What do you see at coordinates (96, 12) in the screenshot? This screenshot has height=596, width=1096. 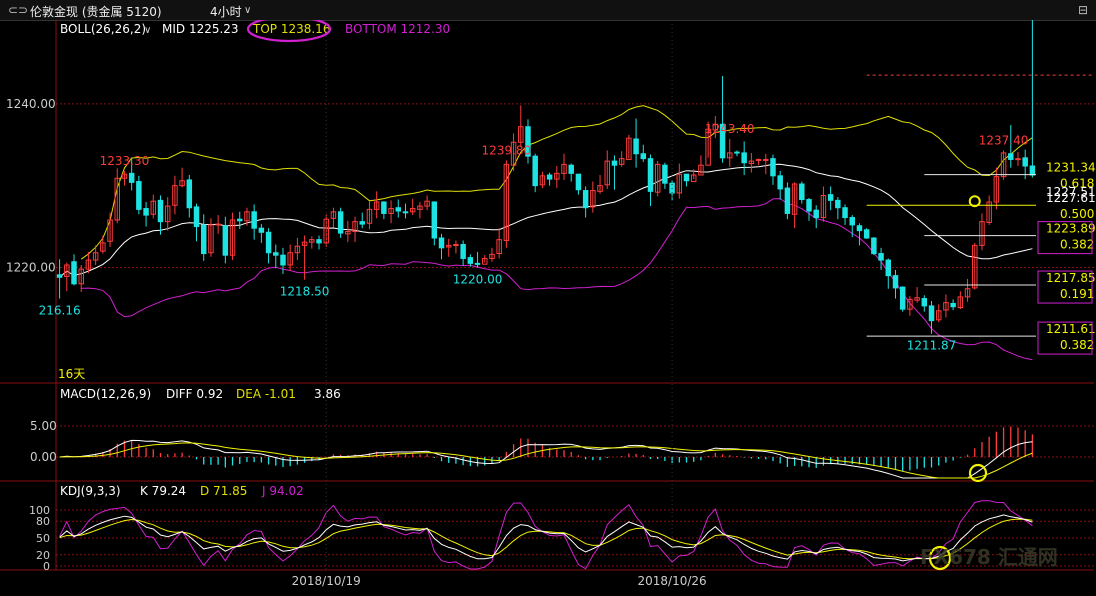 I see `instrument-title: 伦敦金现 (贵金属 5120)` at bounding box center [96, 12].